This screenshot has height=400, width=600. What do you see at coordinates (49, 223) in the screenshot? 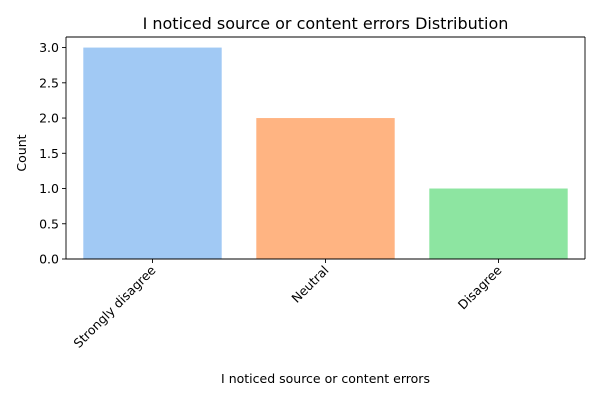
I see `y-tick-label: 0.5` at bounding box center [49, 223].